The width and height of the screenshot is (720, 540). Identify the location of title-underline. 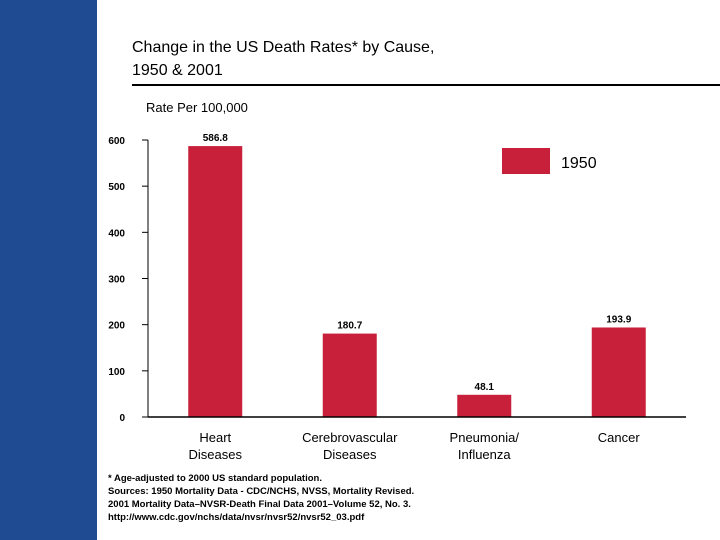
(426, 85).